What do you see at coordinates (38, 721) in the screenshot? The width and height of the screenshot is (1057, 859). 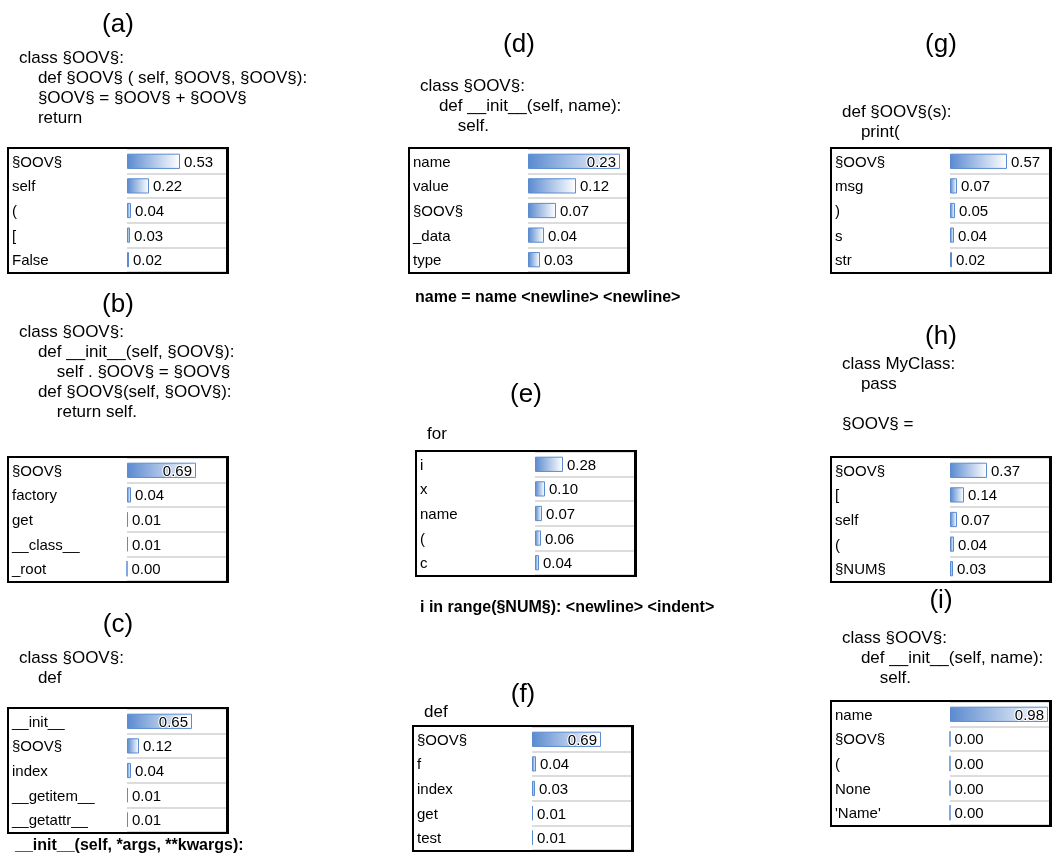 I see `y-tick-label: __init__` at bounding box center [38, 721].